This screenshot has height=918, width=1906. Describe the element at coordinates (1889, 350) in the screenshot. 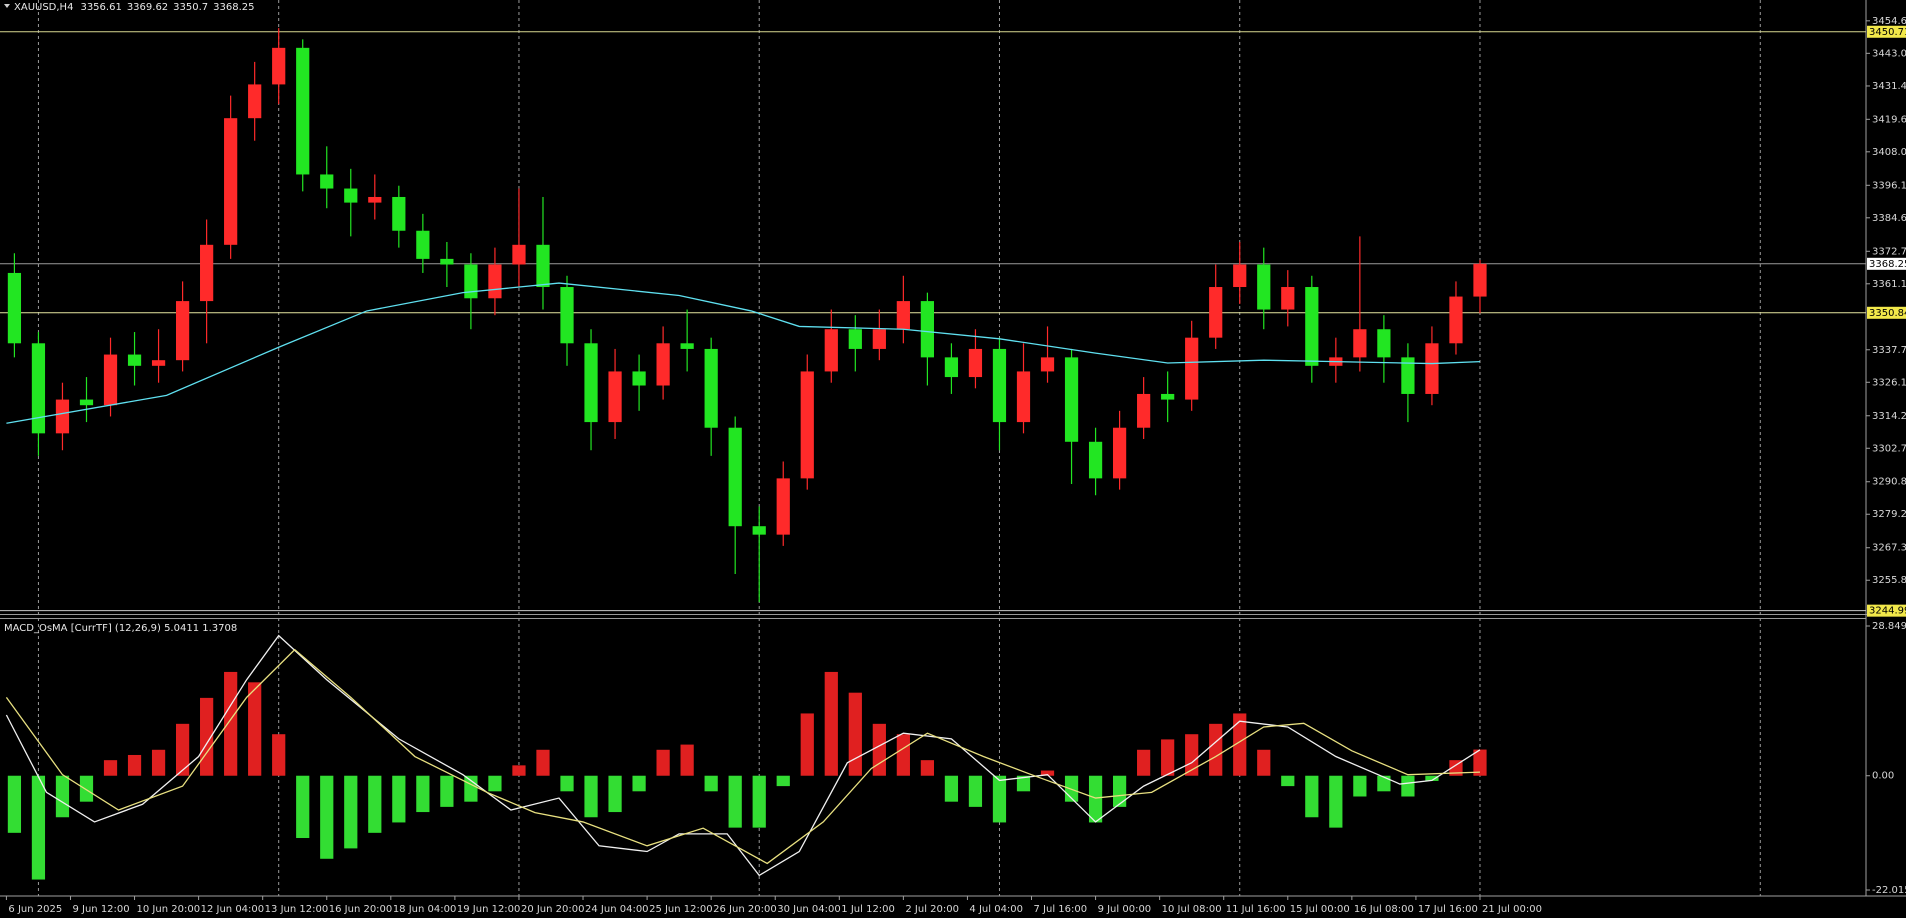

I see `y-tick-label: 3337.70` at that location.